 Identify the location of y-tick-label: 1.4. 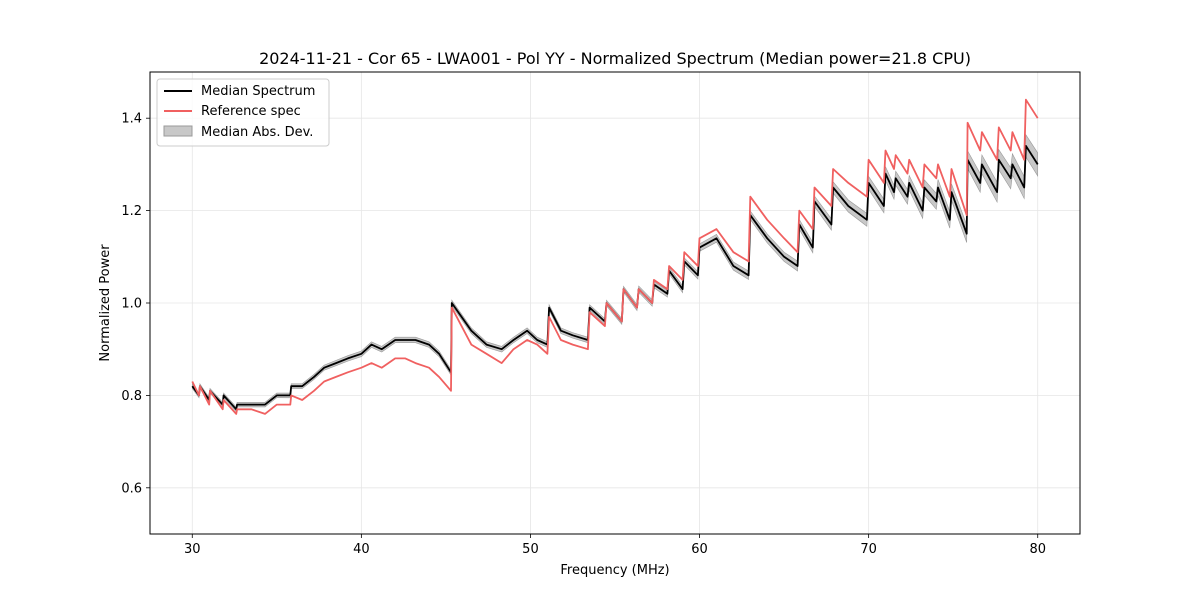
(131, 119).